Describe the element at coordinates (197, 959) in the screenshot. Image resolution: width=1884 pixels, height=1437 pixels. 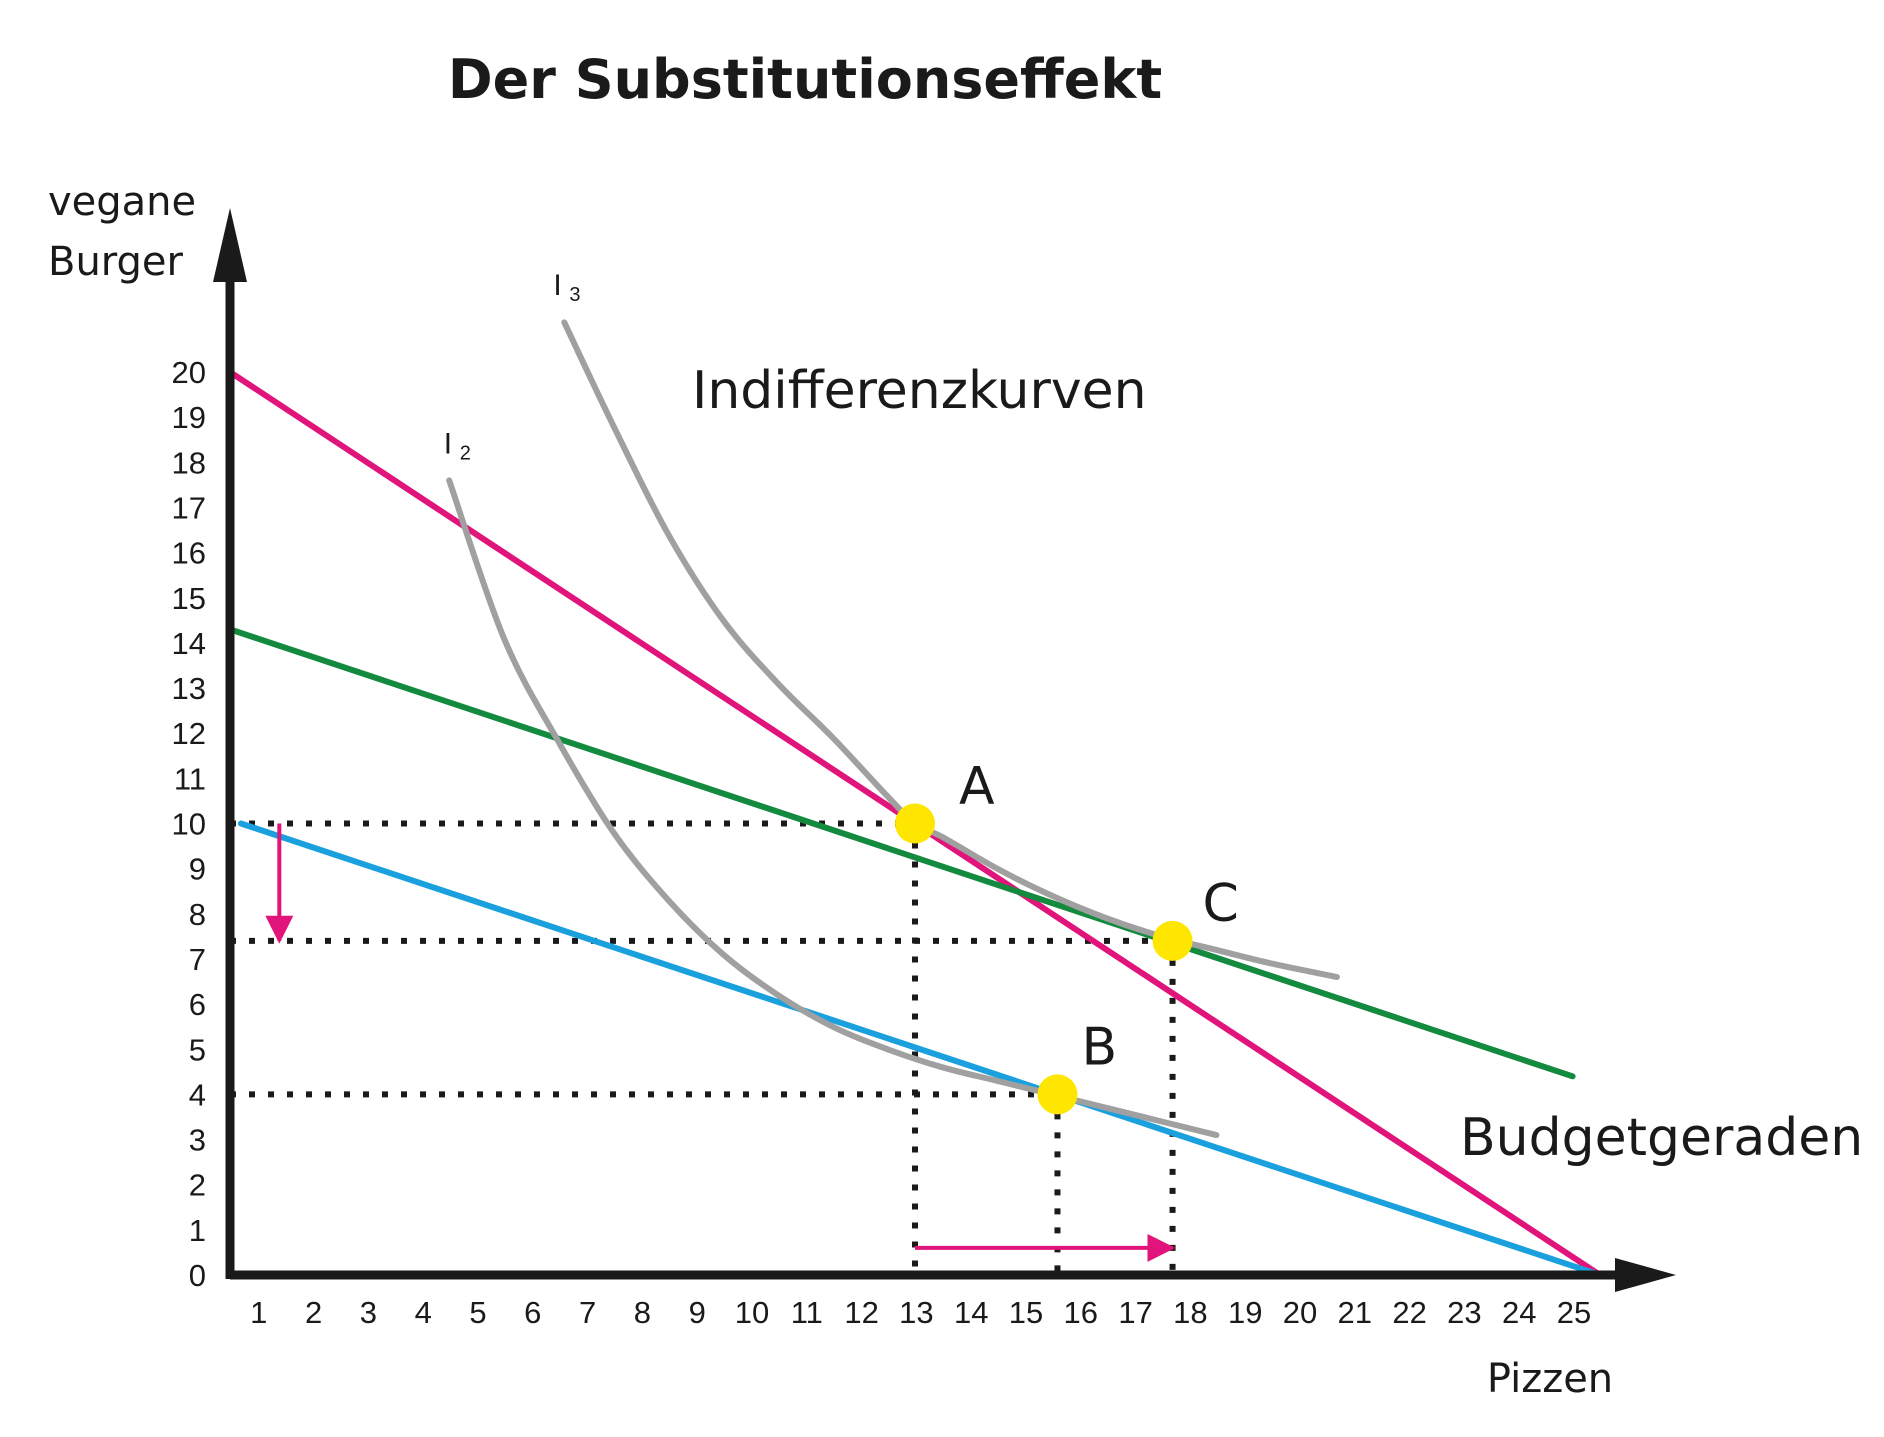
I see `y-tick-label: 7` at that location.